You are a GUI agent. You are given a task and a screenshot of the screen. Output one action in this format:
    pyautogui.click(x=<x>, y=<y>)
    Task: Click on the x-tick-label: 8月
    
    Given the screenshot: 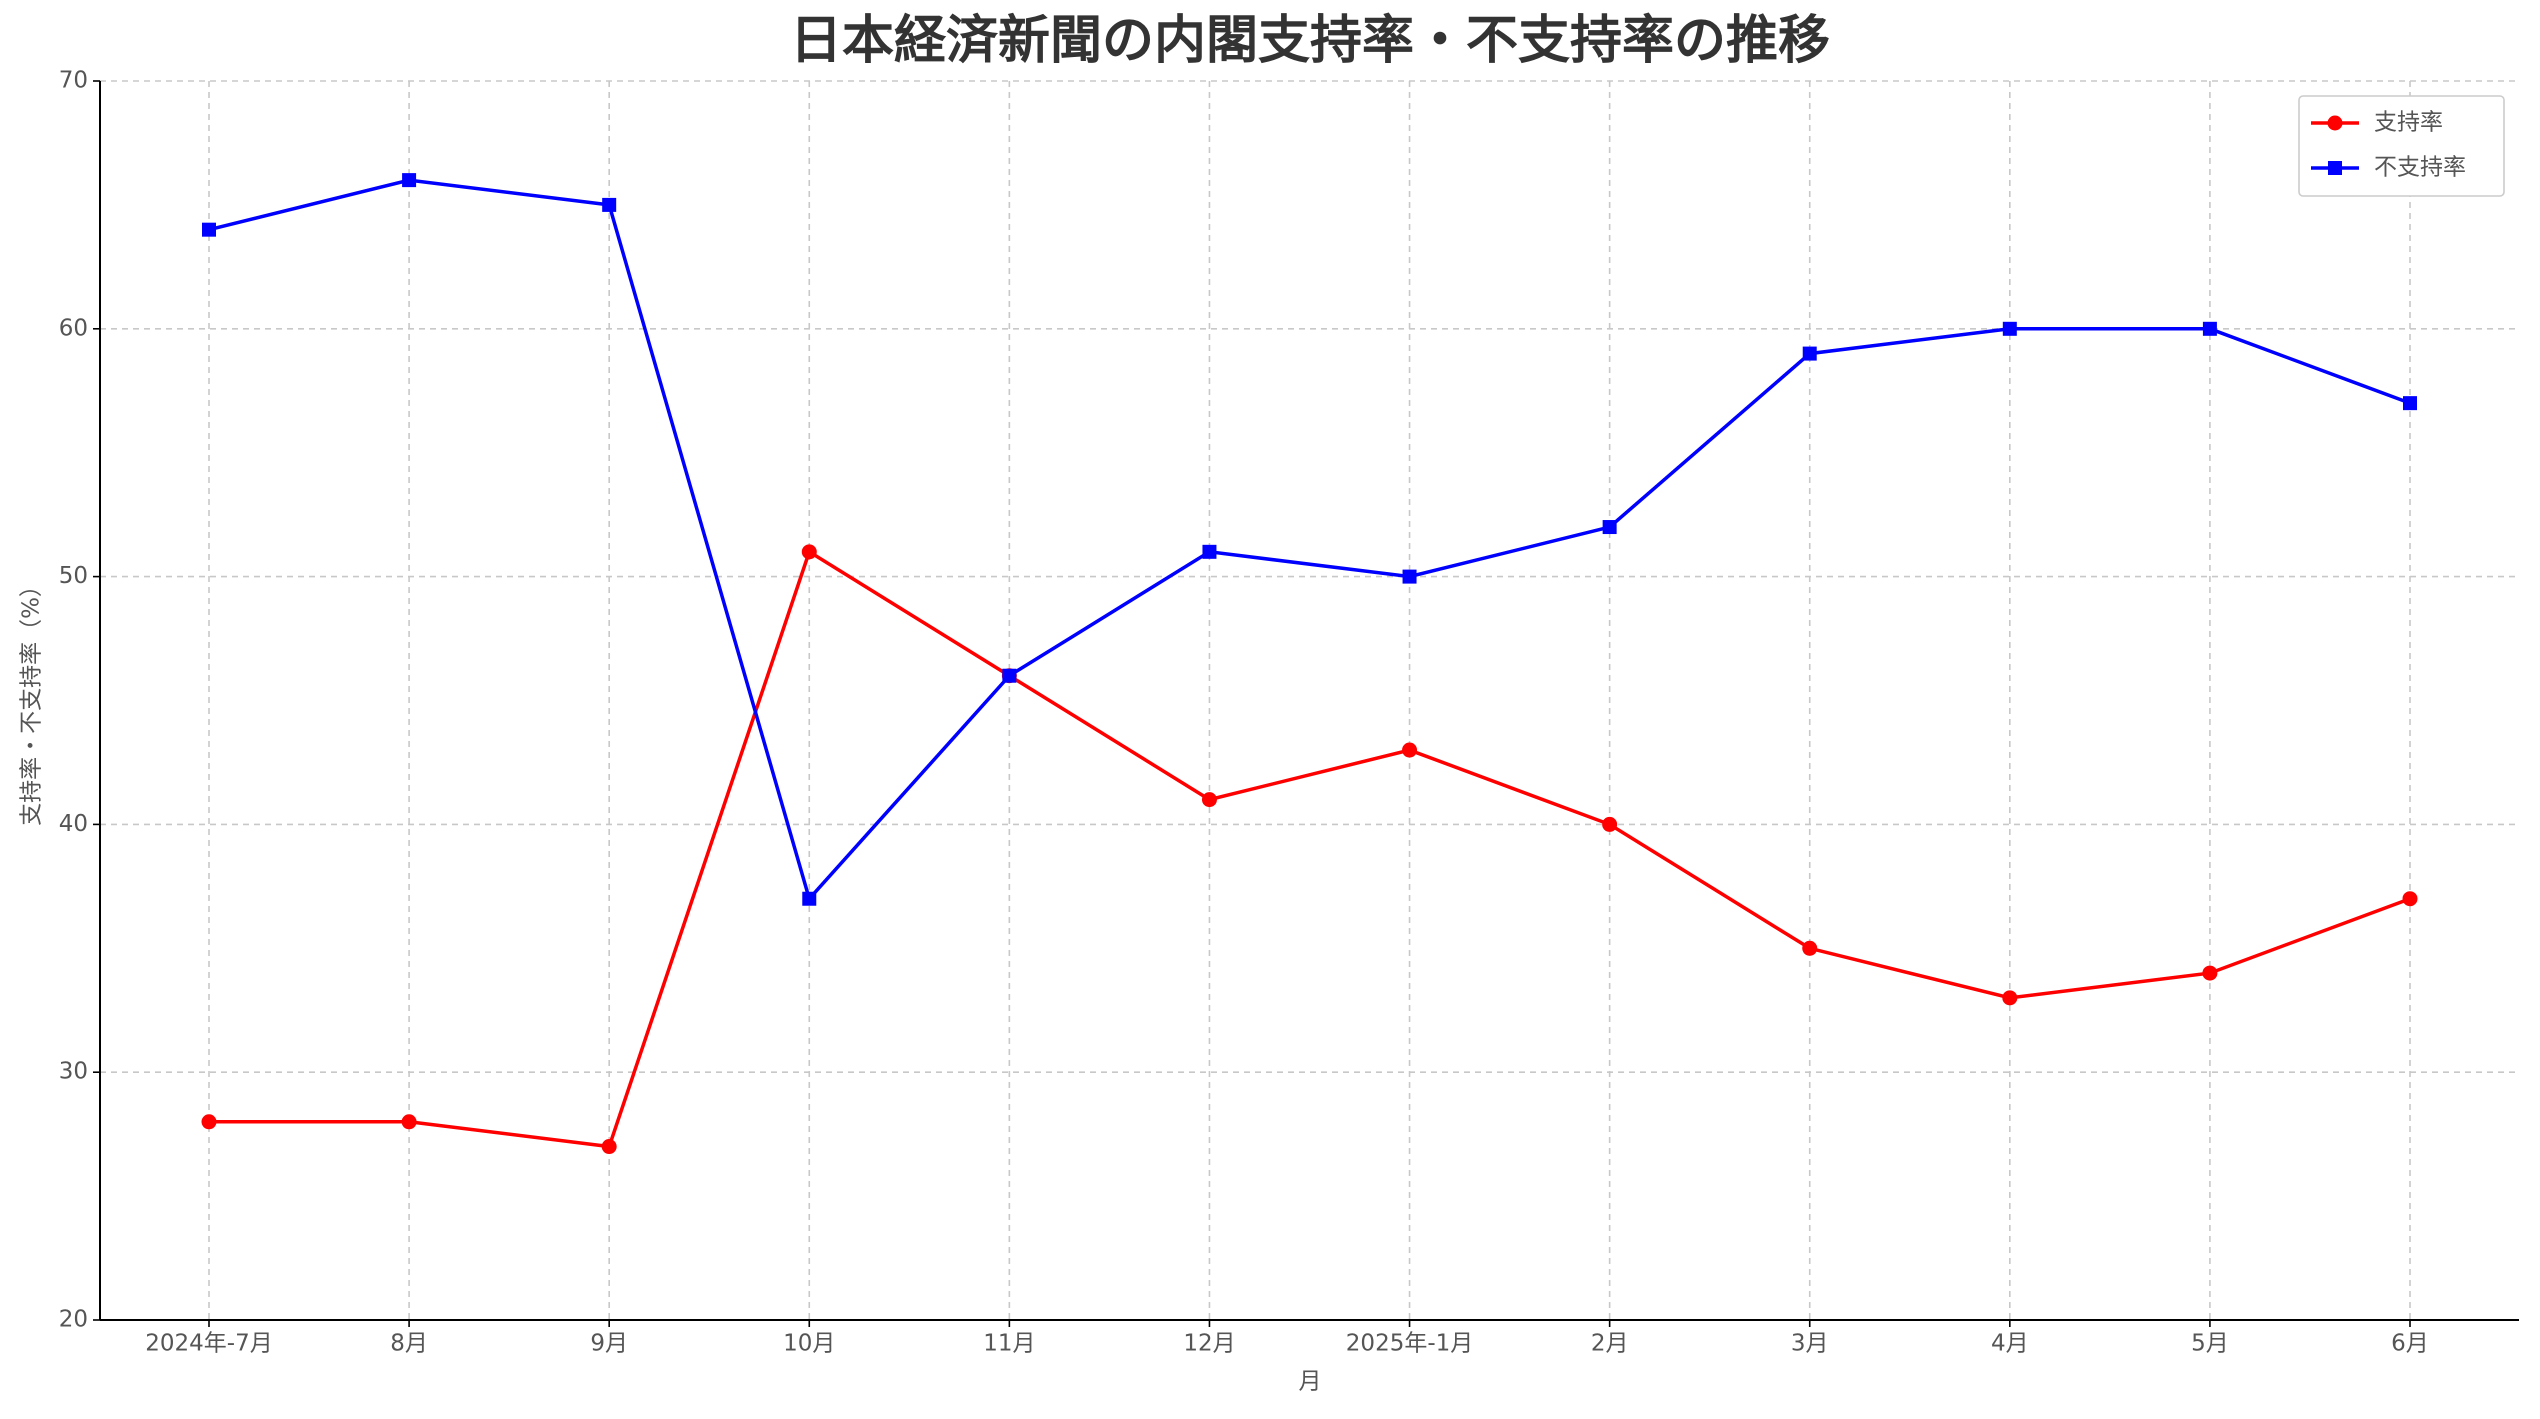 What is the action you would take?
    pyautogui.click(x=409, y=1344)
    